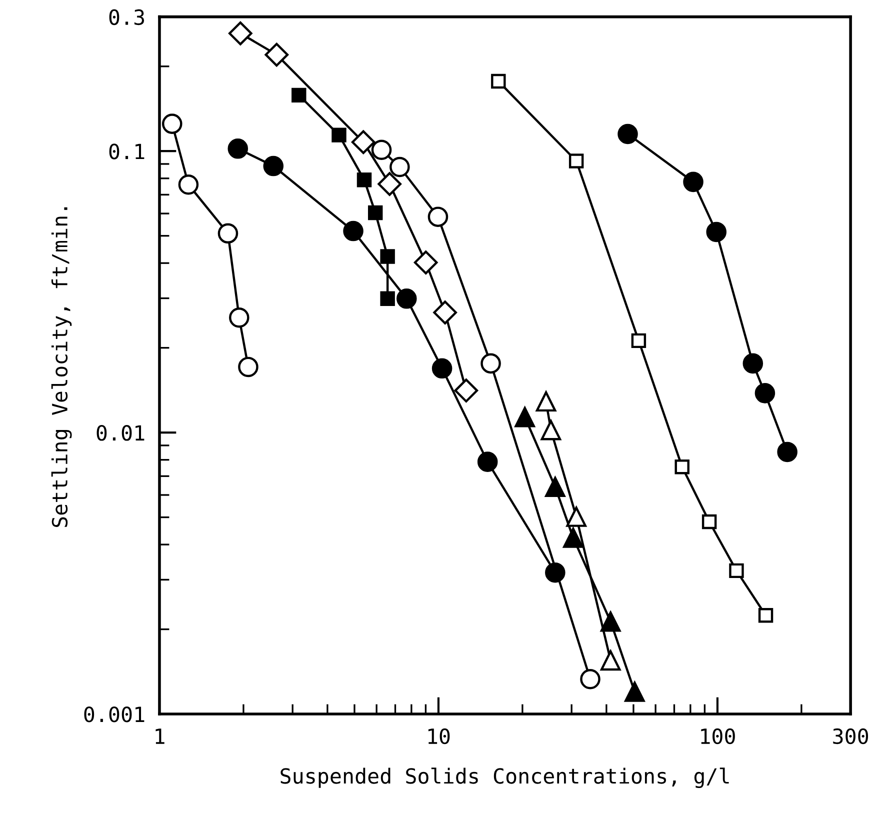 The width and height of the screenshot is (886, 840). I want to click on y-axis-title: Settling Velocity, ft/min., so click(61, 367).